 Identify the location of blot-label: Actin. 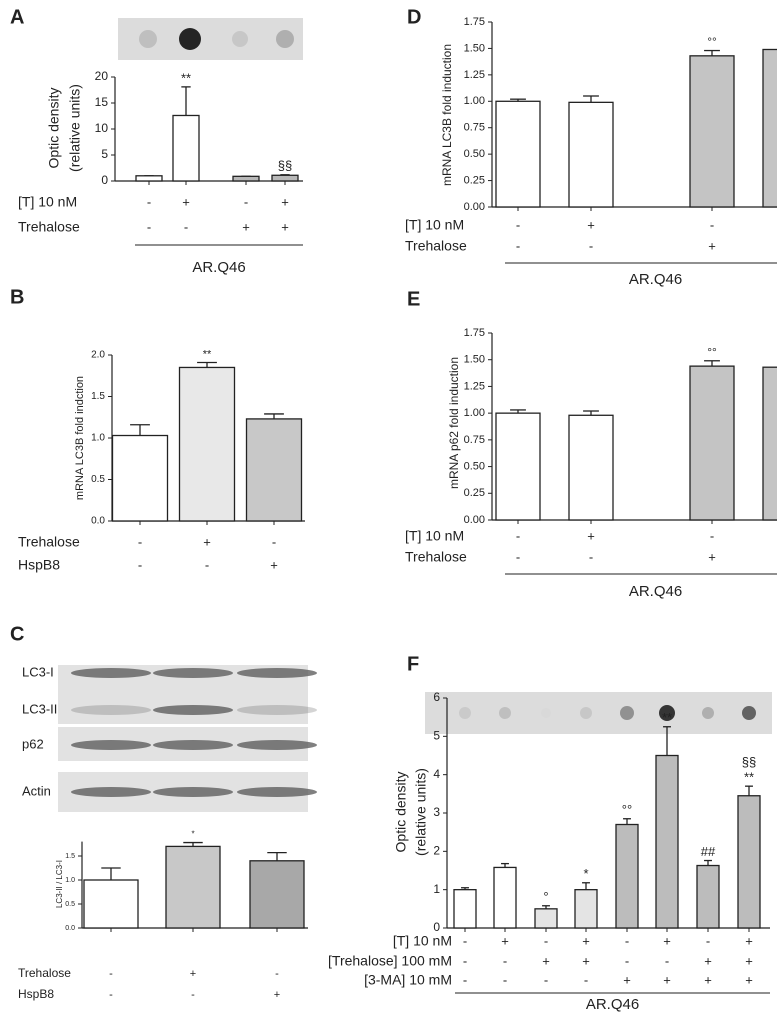
(36, 790).